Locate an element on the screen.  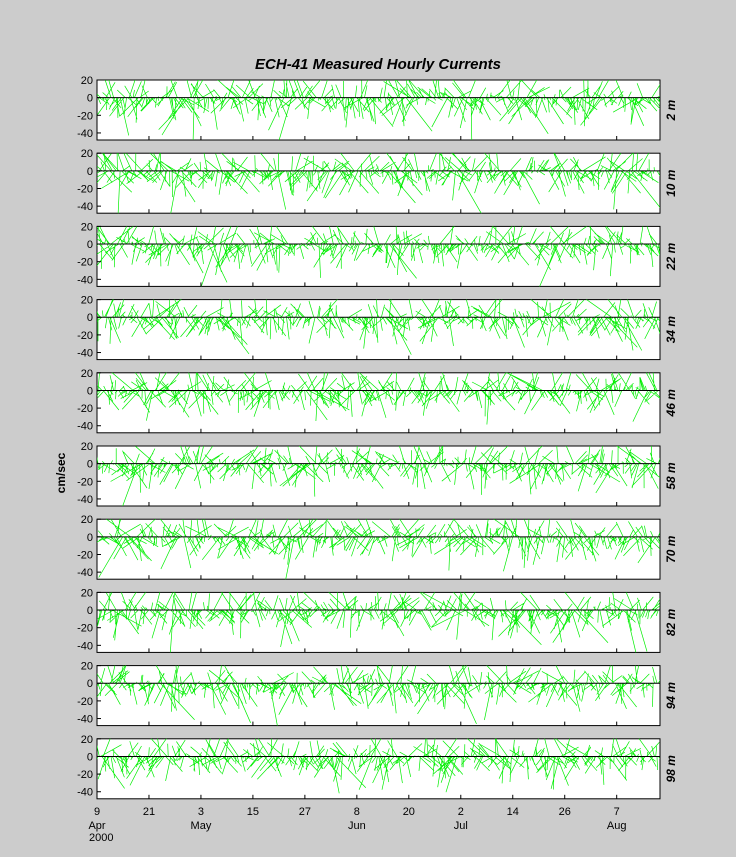
panel-70m: 20 0 -20 -40 70 m is located at coordinates (377, 547).